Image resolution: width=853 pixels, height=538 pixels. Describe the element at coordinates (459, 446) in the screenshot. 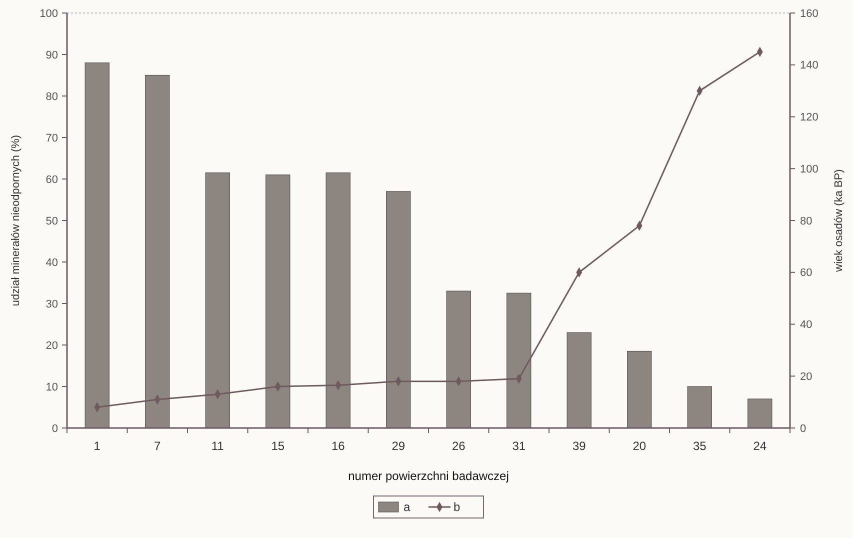

I see `x-tick-label: 26` at that location.